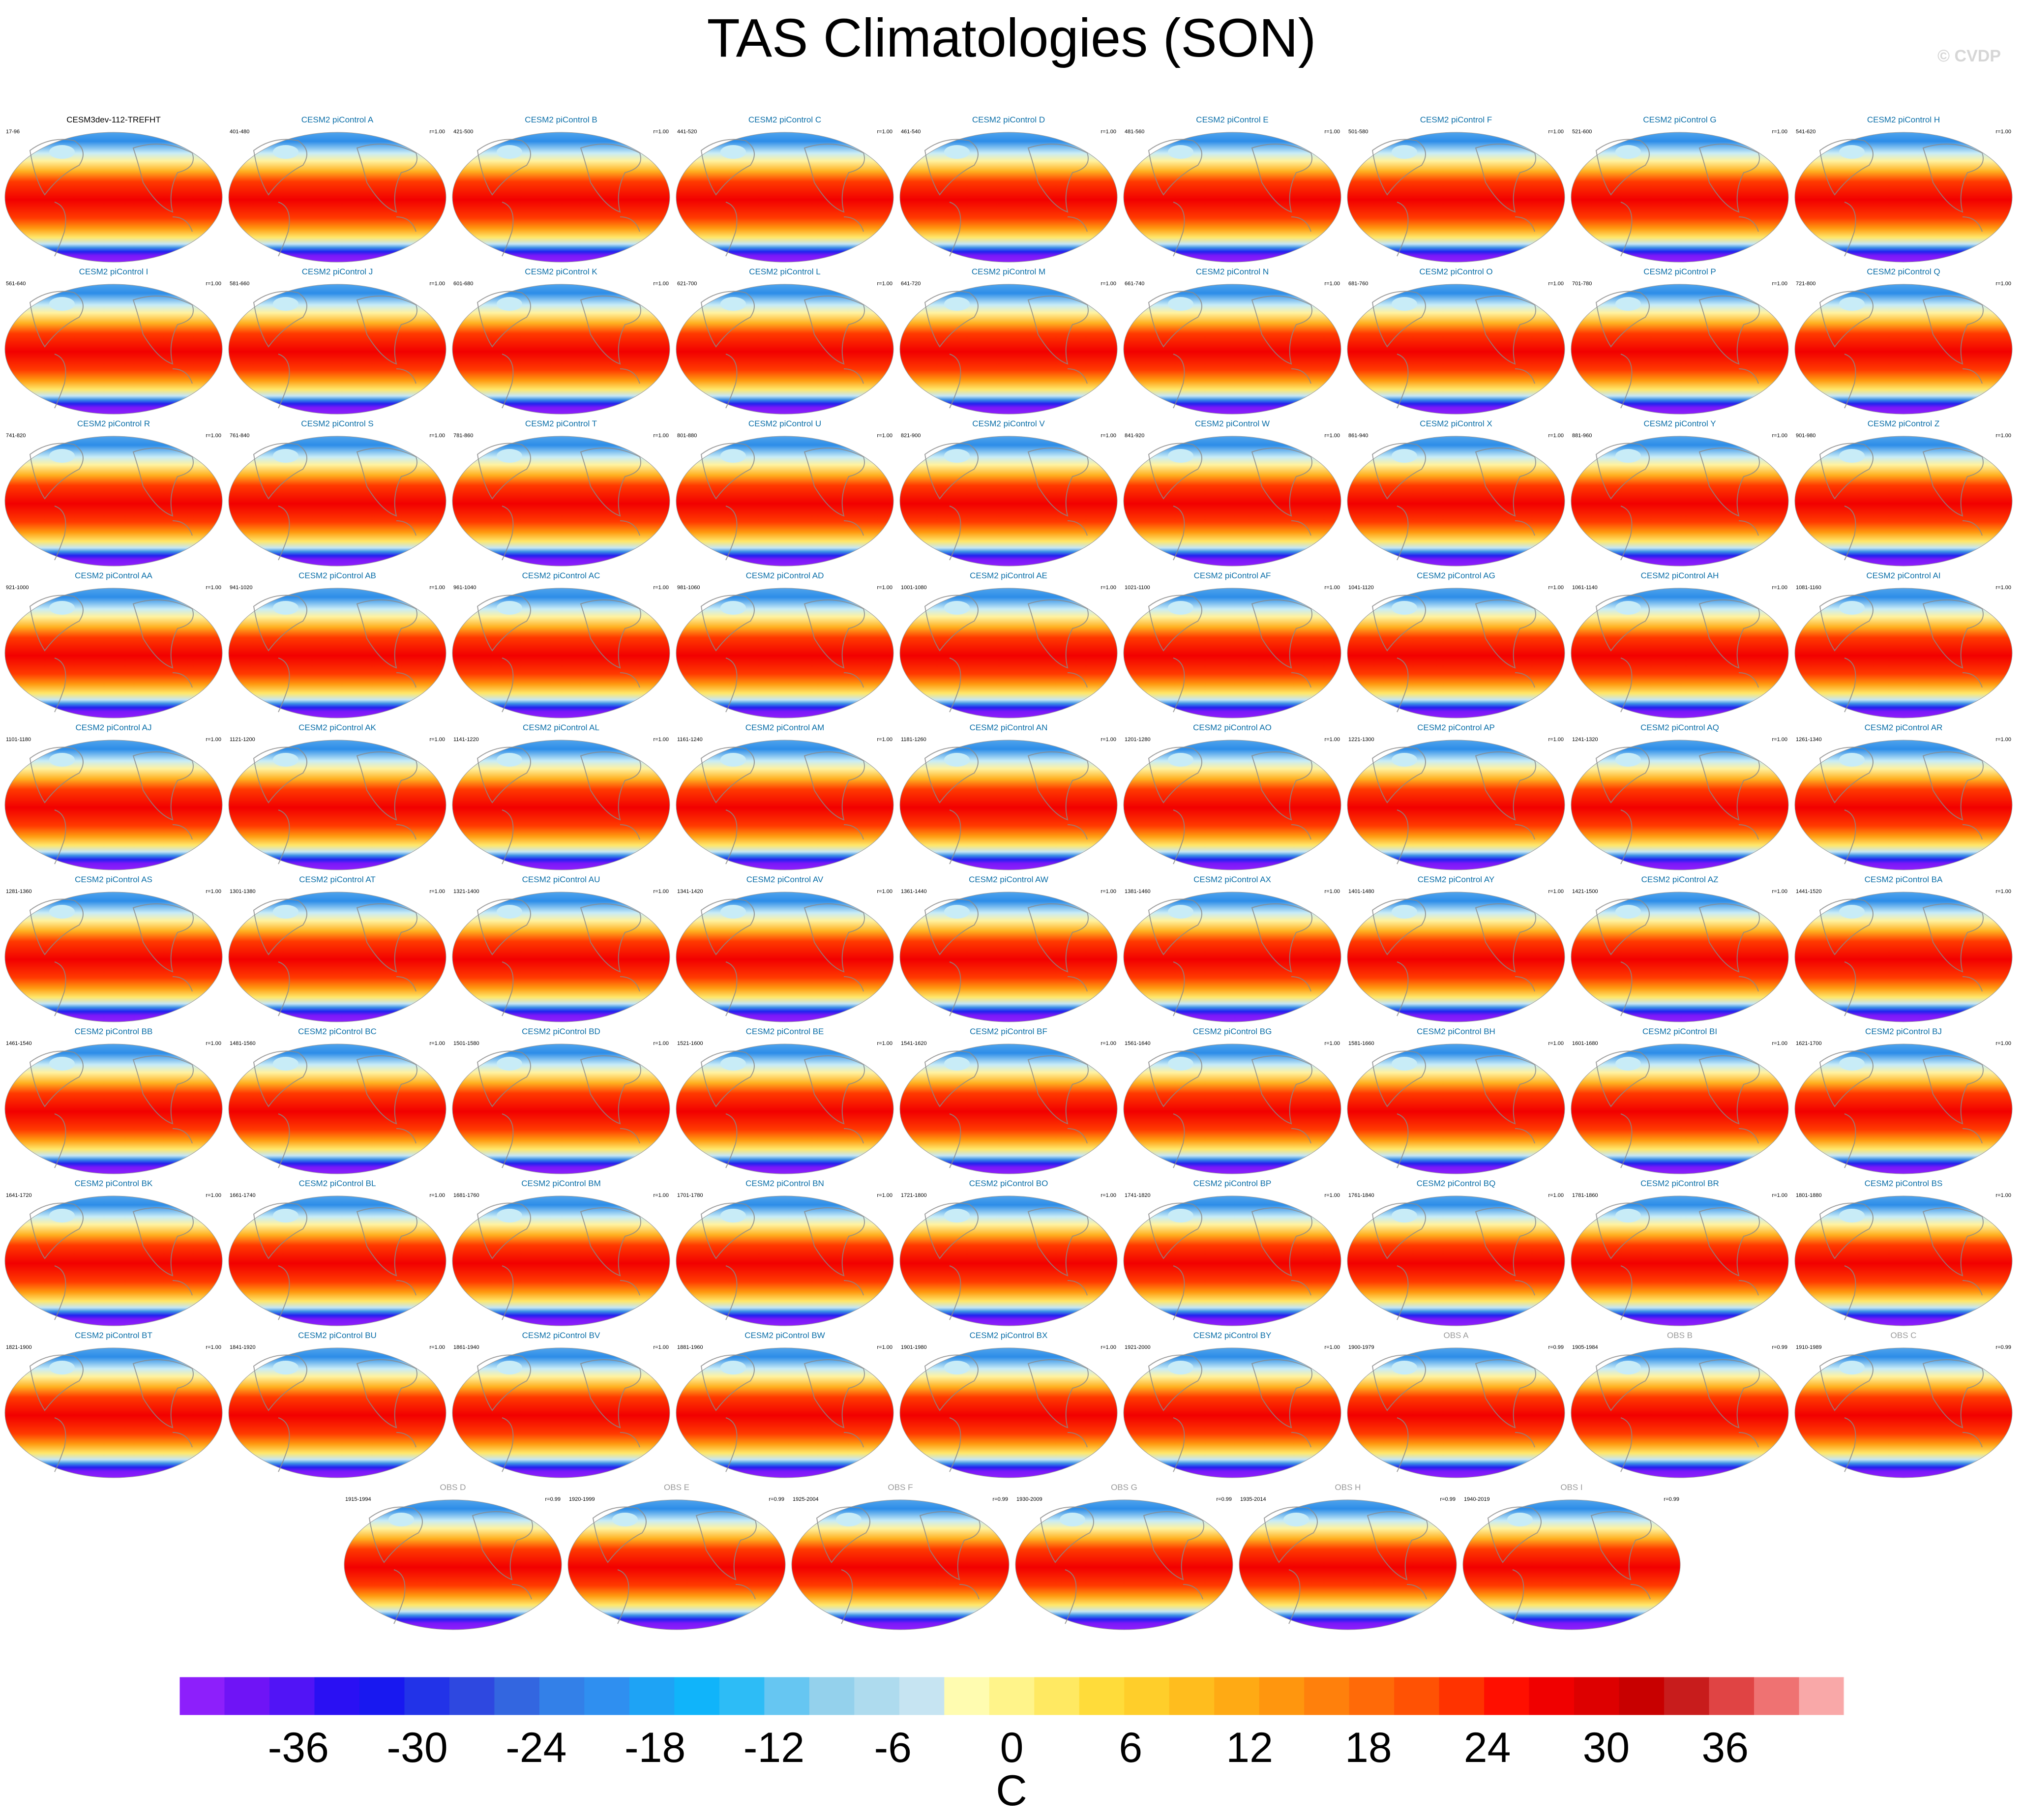 Image resolution: width=2023 pixels, height=1820 pixels. Describe the element at coordinates (1809, 1043) in the screenshot. I see `panel-years: 1621-1700` at that location.